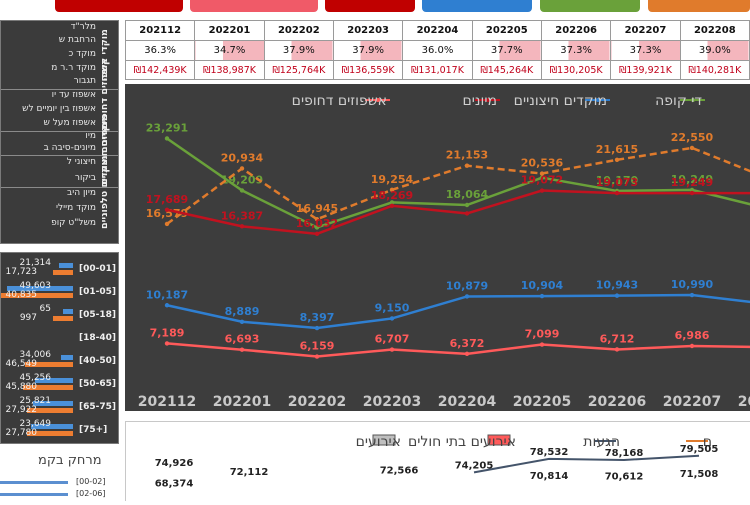 Image resolution: width=750 pixels, height=505 pixels. Describe the element at coordinates (699, 6) in the screenshot. I see `top-tab-orange` at that location.